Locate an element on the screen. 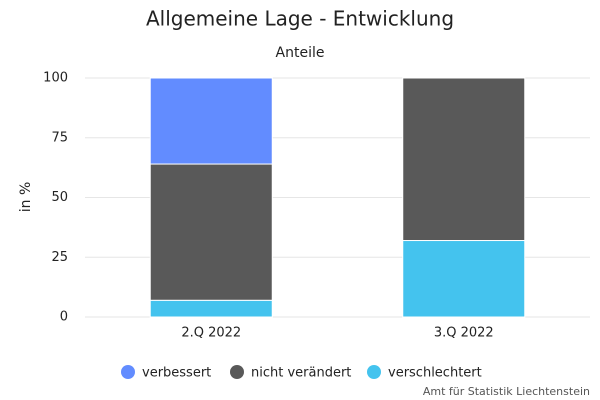 Image resolution: width=600 pixels, height=400 pixels. y-tick-label: 25 is located at coordinates (59, 257).